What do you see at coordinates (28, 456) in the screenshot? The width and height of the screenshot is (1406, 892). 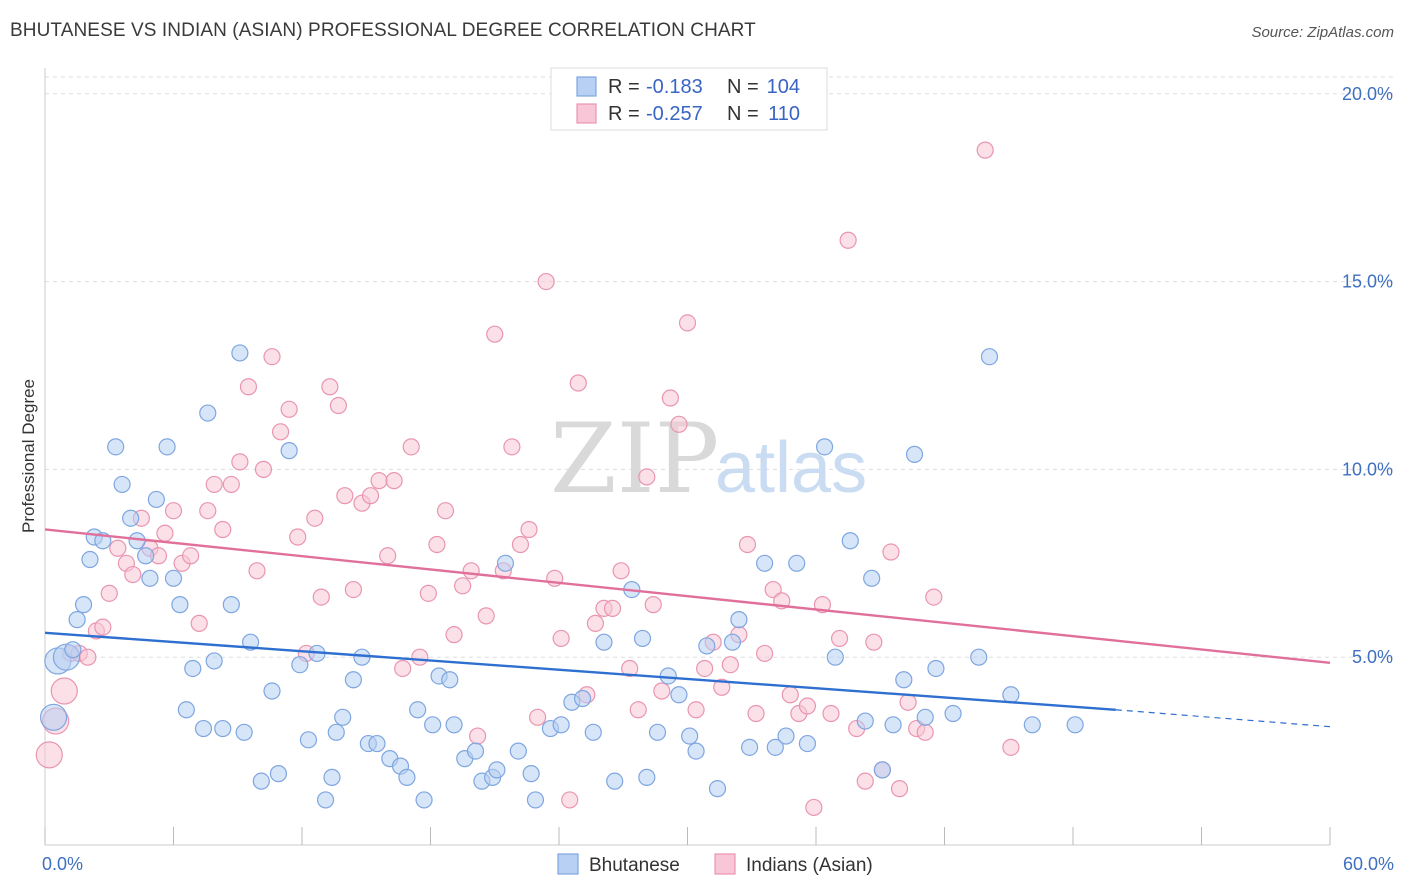 I see `y-axis-label: Professional Degree` at bounding box center [28, 456].